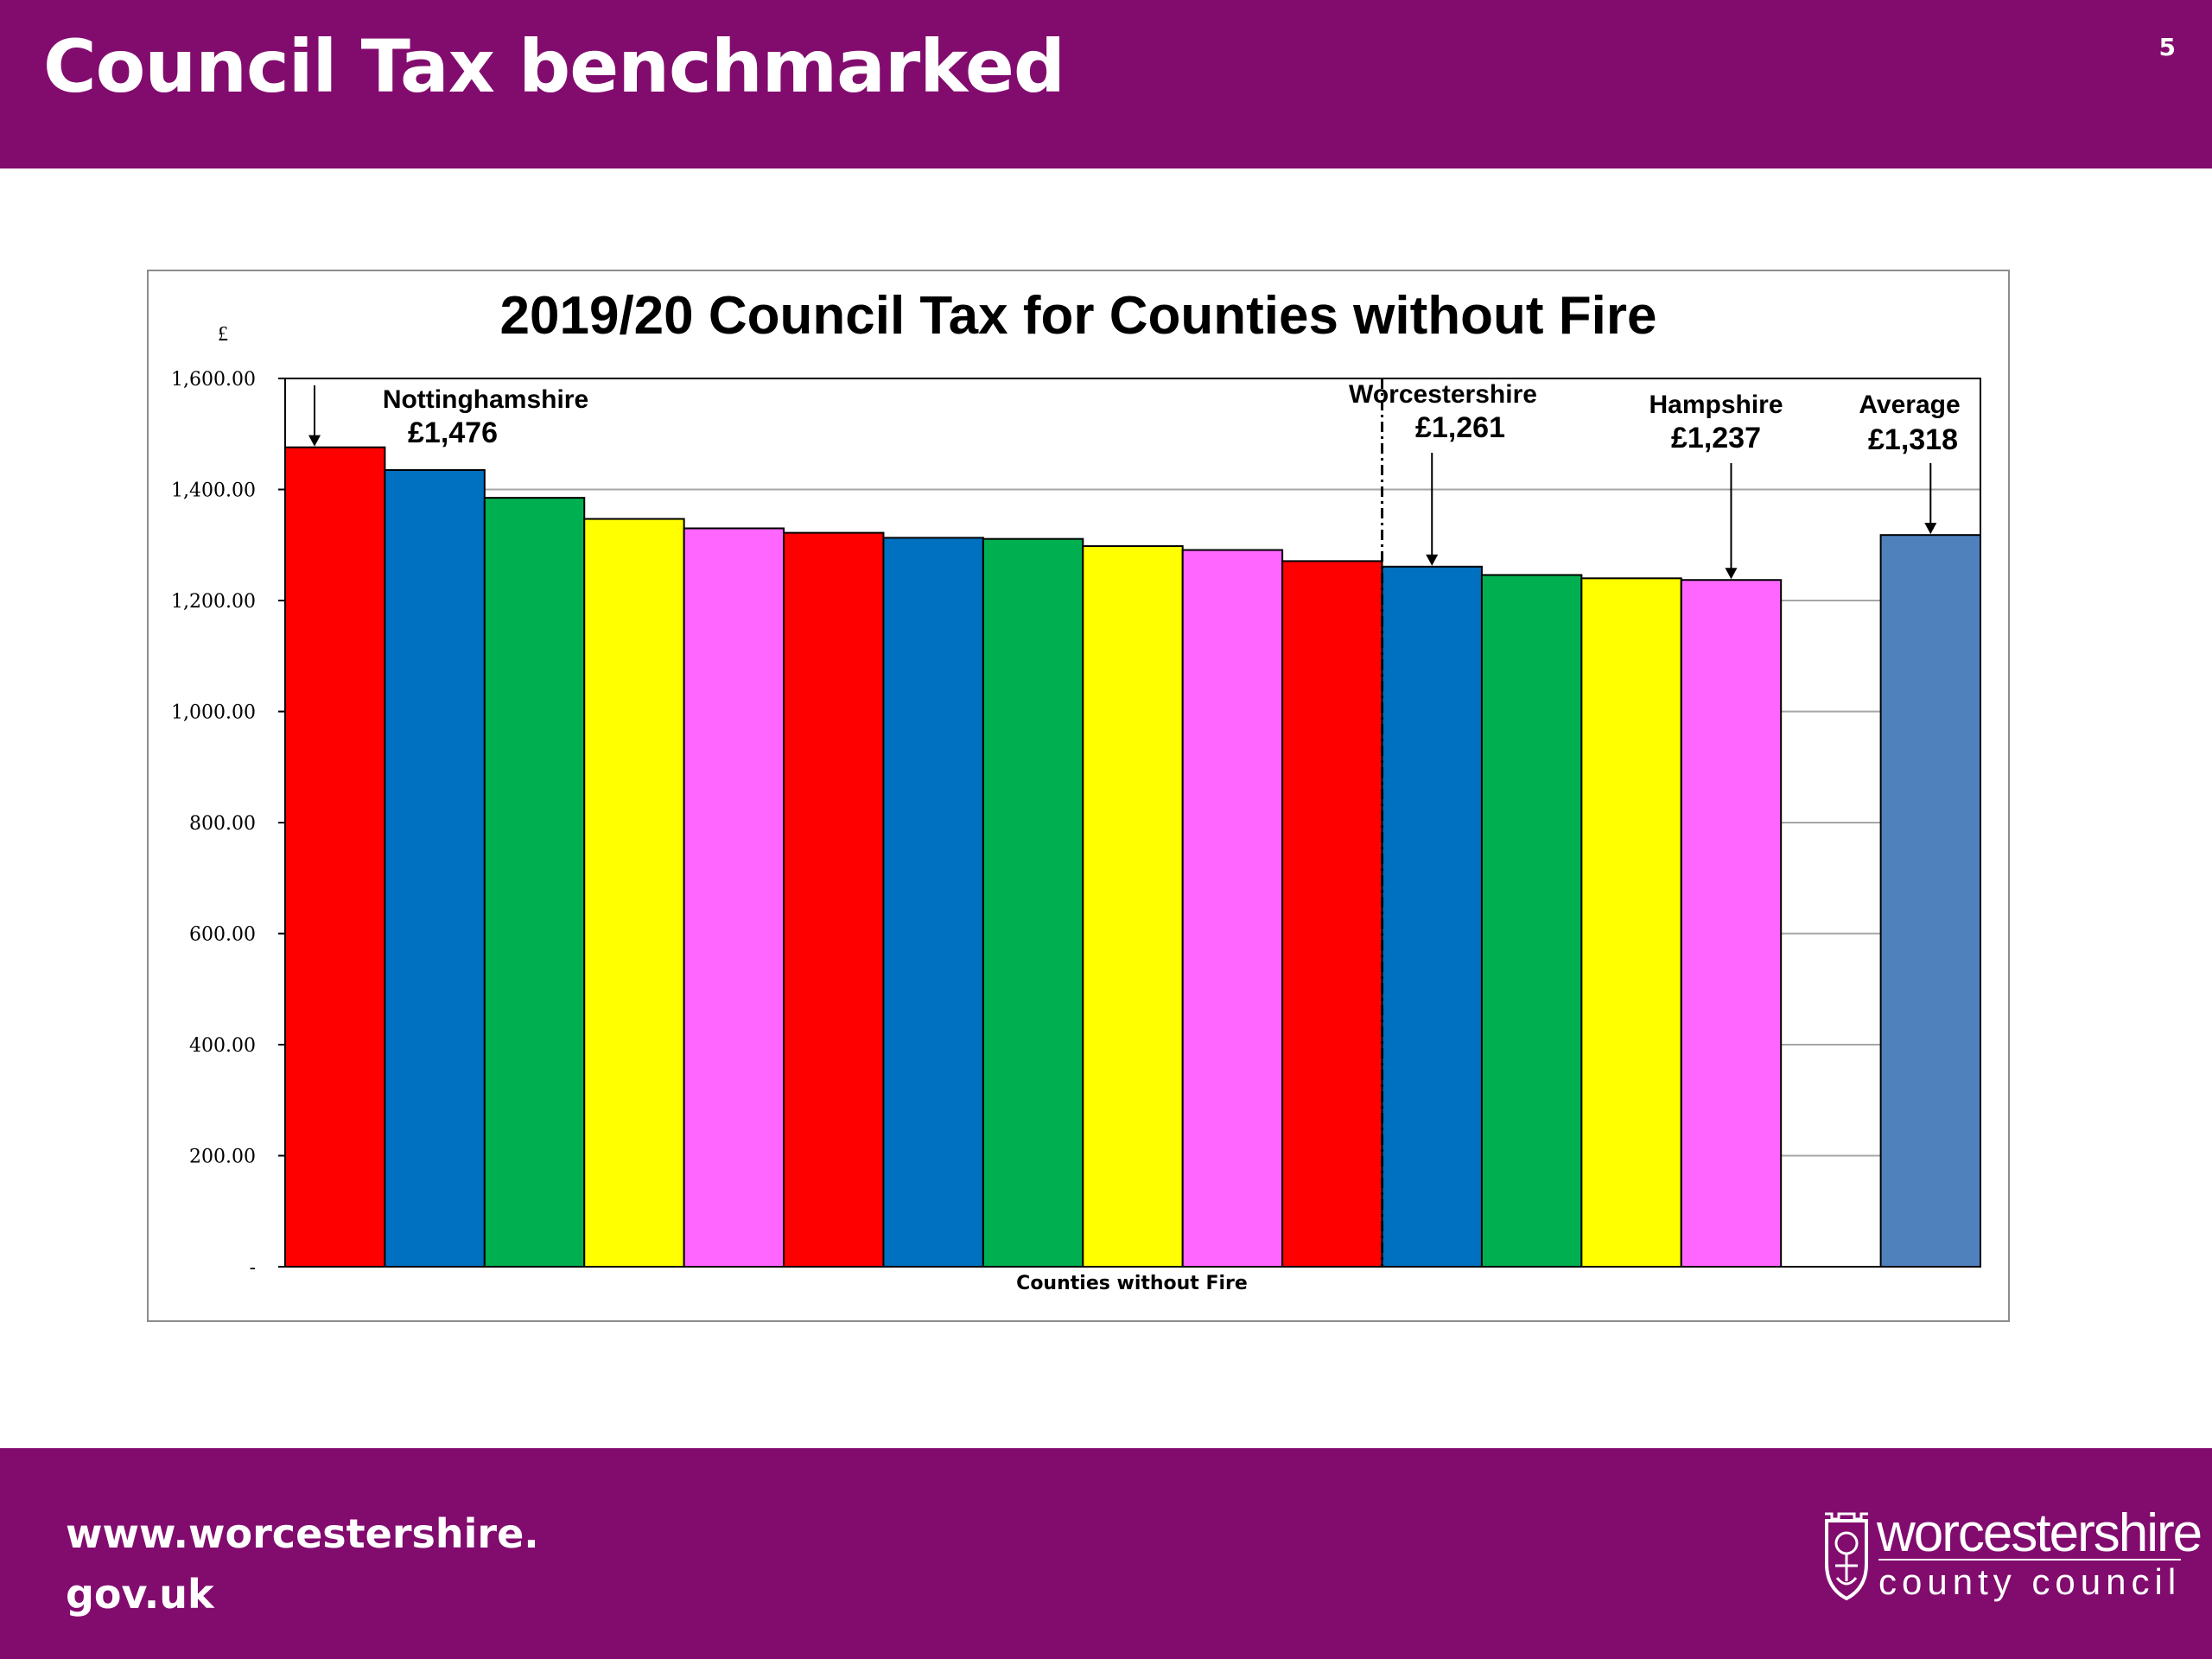 This screenshot has width=2212, height=1659. I want to click on y-tick-label: 400.00, so click(222, 1046).